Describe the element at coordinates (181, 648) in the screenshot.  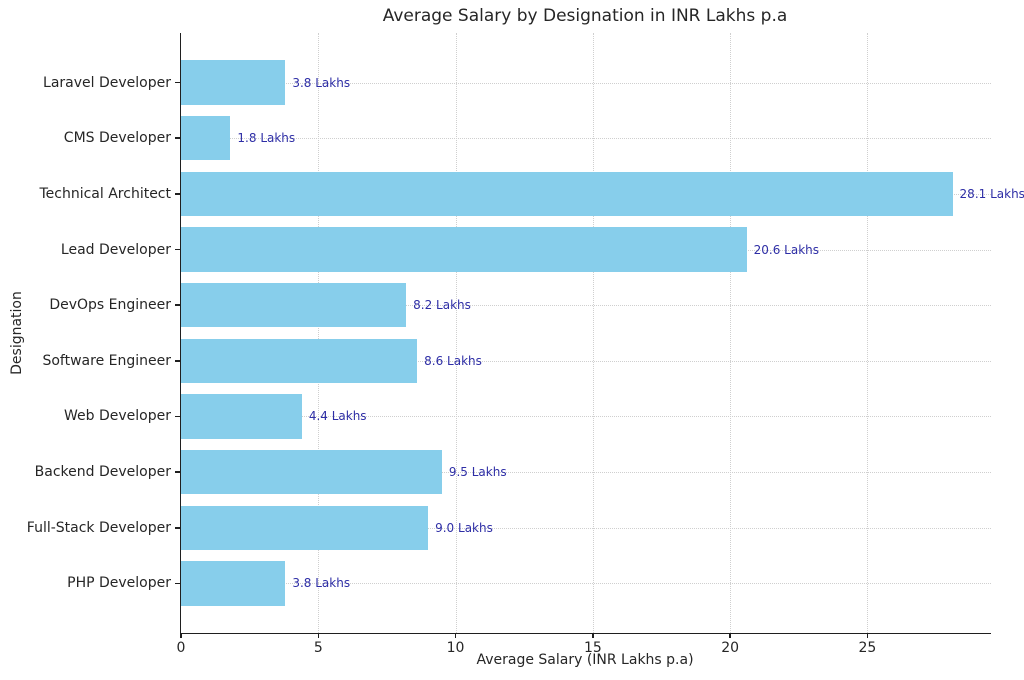
I see `x-tick-label: 0` at that location.